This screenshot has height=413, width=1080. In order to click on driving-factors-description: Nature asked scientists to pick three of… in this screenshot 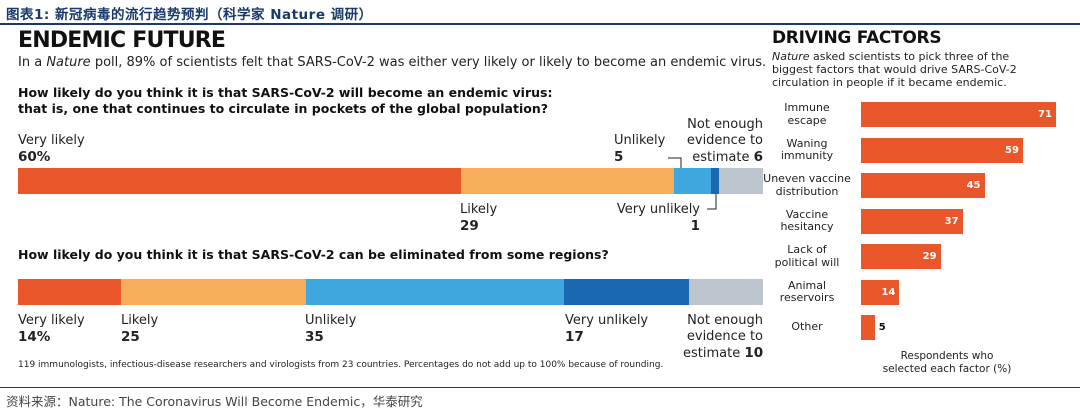, I will do `click(902, 69)`.